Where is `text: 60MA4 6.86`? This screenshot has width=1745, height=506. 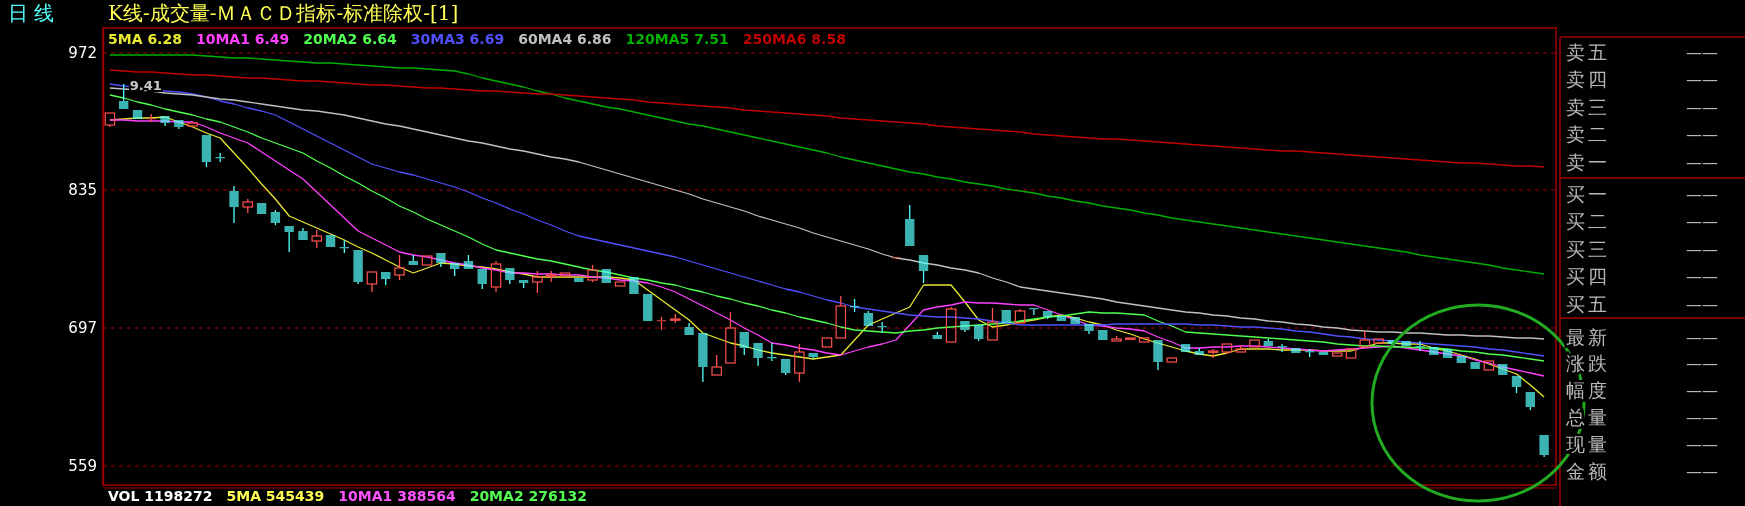 text: 60MA4 6.86 is located at coordinates (565, 39).